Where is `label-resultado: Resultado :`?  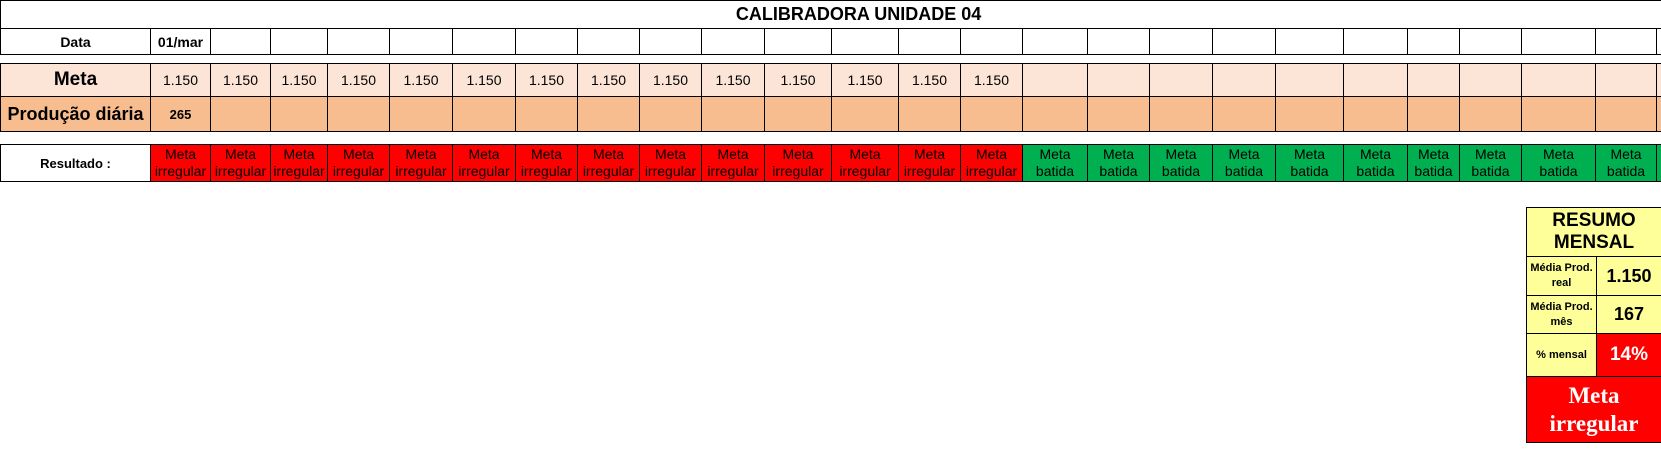 label-resultado: Resultado : is located at coordinates (75, 163).